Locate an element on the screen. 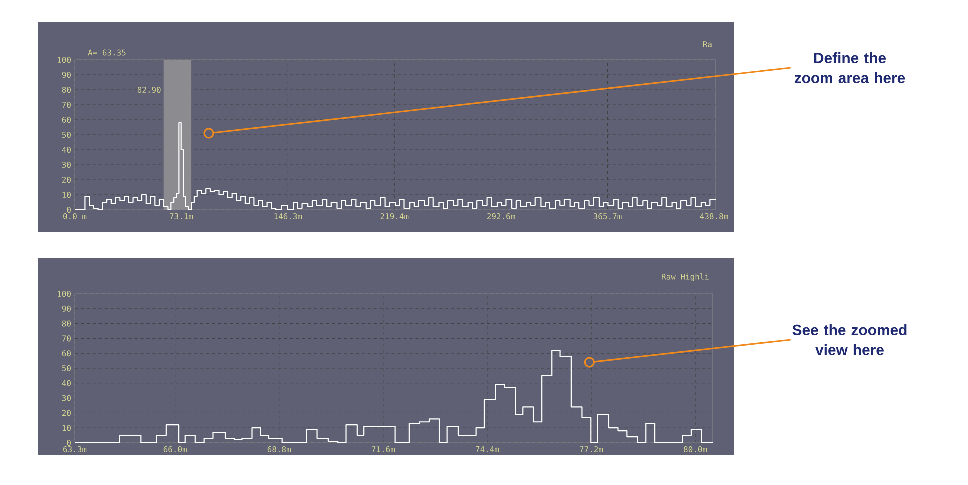 This screenshot has width=968, height=485. annotation: See the zoomed view here is located at coordinates (849, 340).